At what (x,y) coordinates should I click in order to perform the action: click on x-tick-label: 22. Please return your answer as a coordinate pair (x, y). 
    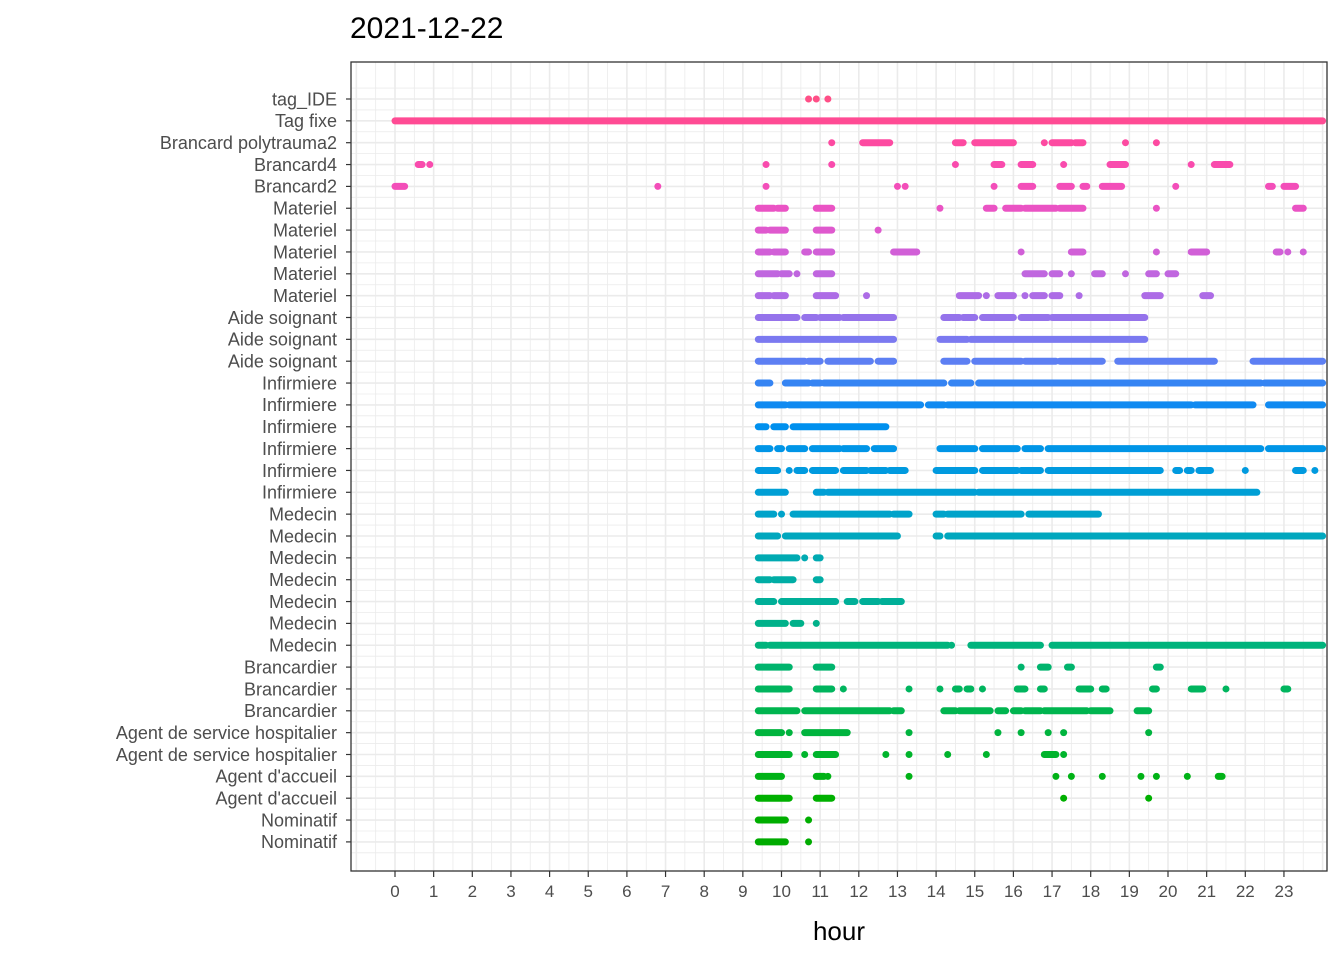
    Looking at the image, I should click on (1245, 891).